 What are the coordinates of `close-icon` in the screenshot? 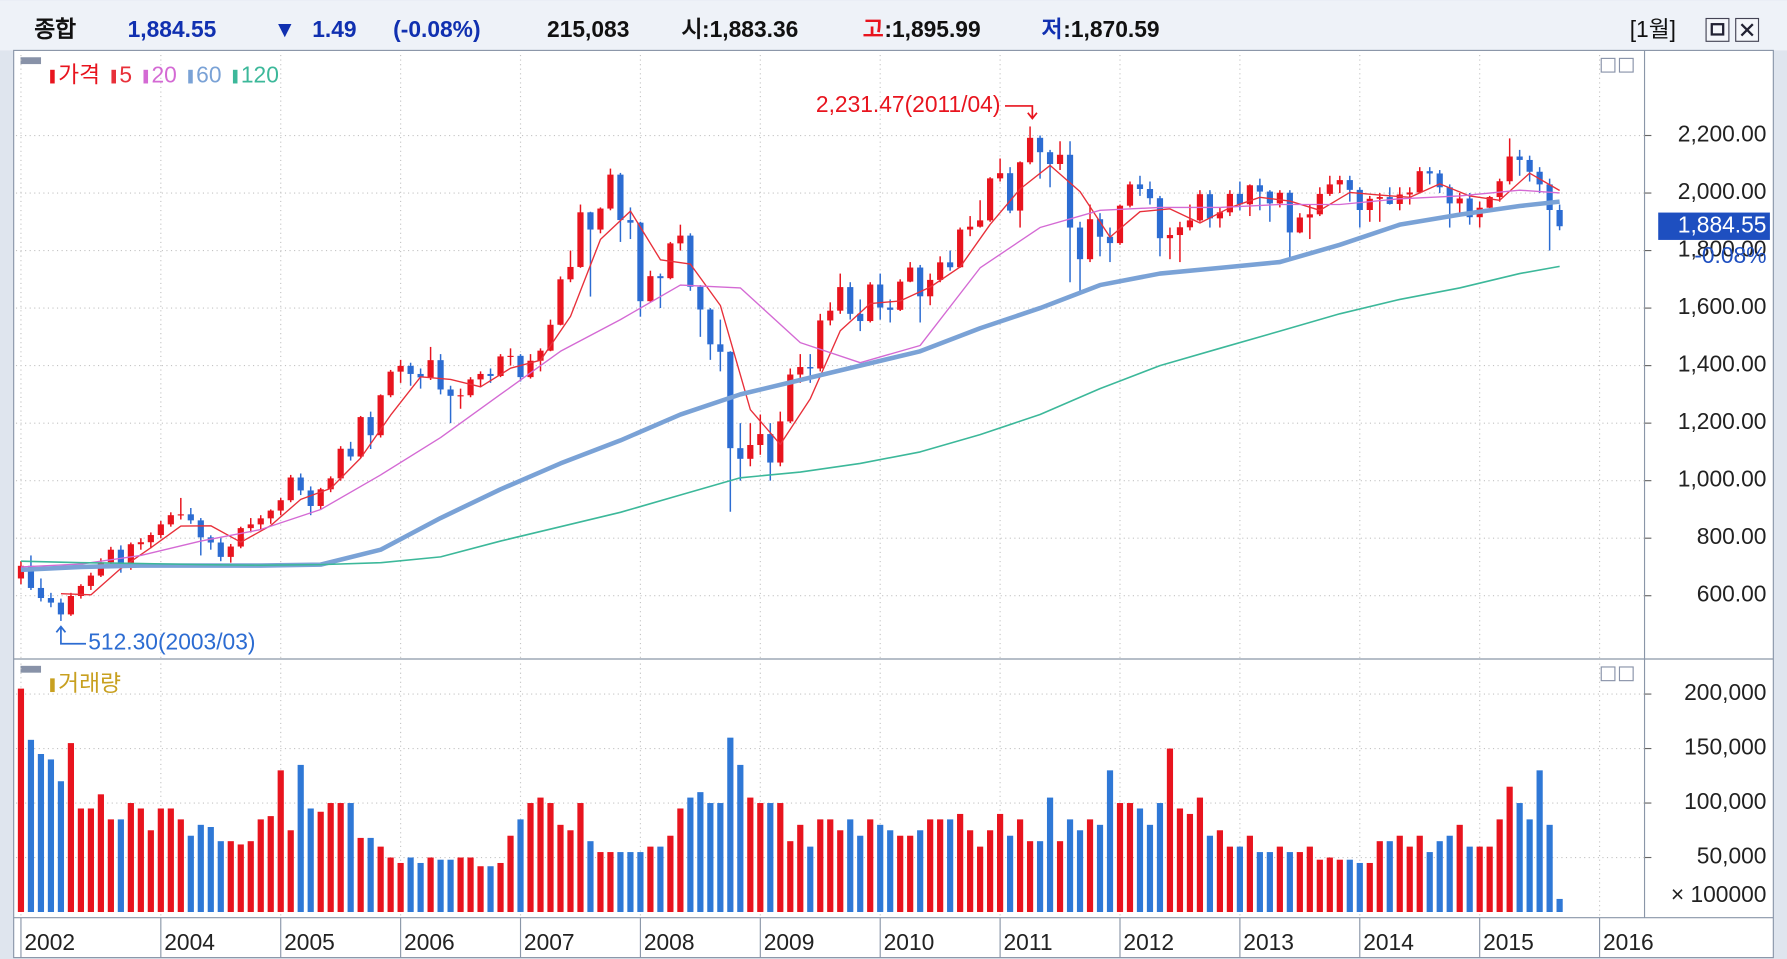 It's located at (1747, 30).